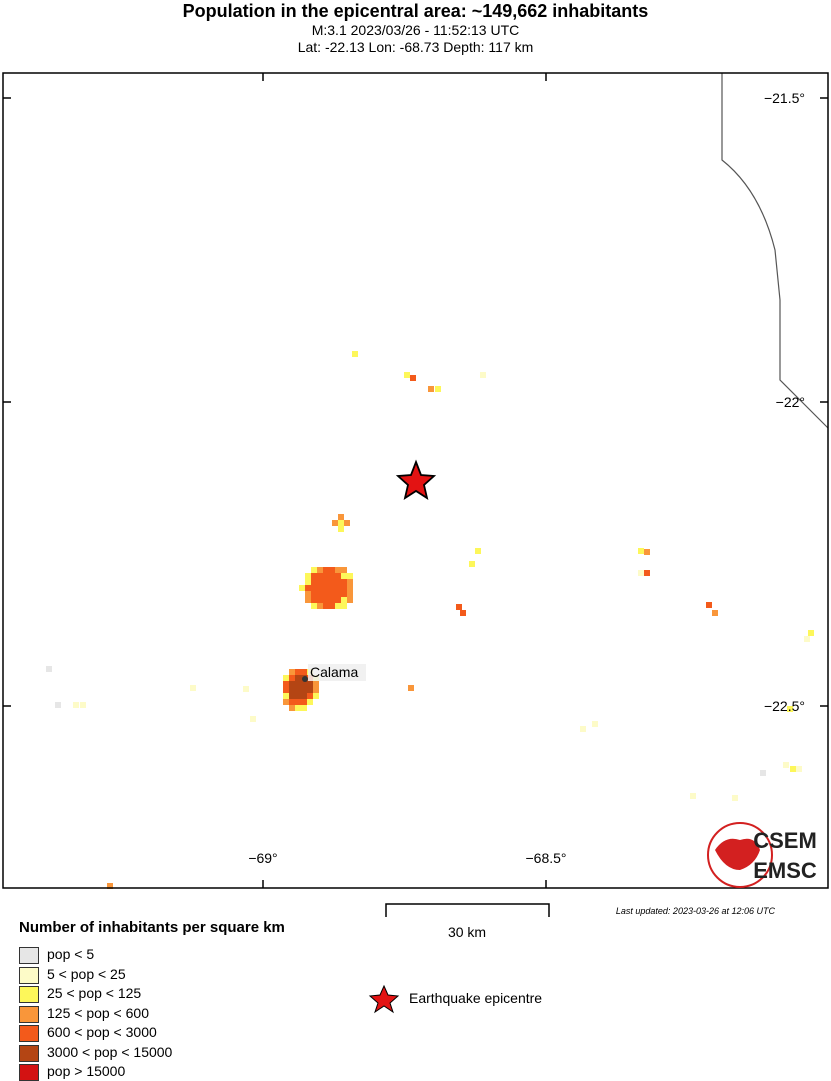  I want to click on lon-tick-label: −68.5°, so click(545, 858).